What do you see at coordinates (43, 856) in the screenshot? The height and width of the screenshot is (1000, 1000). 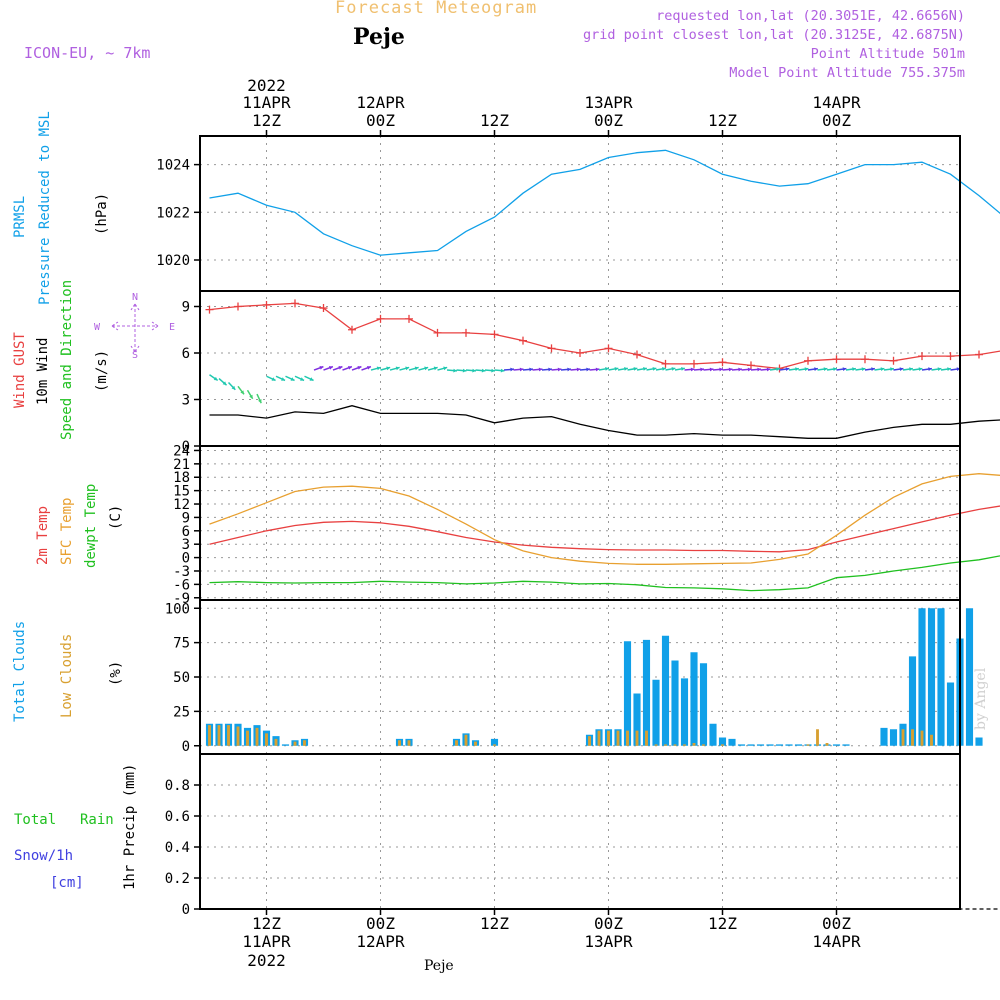 I see `snow-label: Snow/1h` at bounding box center [43, 856].